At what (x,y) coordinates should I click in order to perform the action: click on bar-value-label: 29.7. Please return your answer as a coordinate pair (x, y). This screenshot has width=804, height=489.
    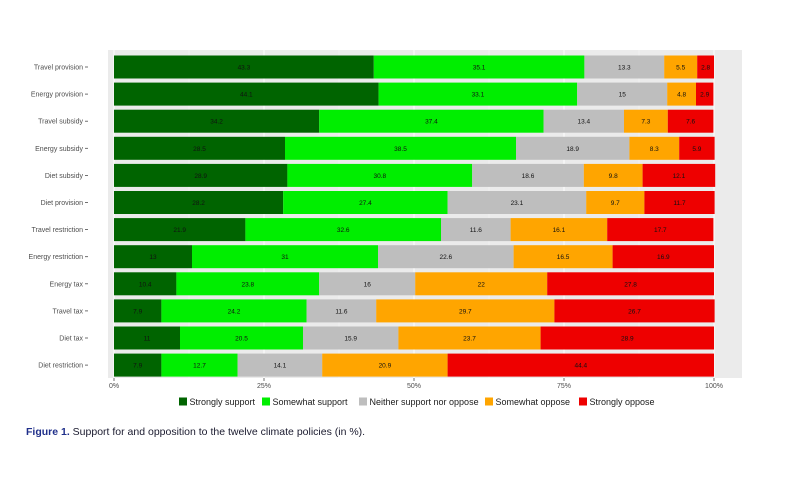
    Looking at the image, I should click on (465, 311).